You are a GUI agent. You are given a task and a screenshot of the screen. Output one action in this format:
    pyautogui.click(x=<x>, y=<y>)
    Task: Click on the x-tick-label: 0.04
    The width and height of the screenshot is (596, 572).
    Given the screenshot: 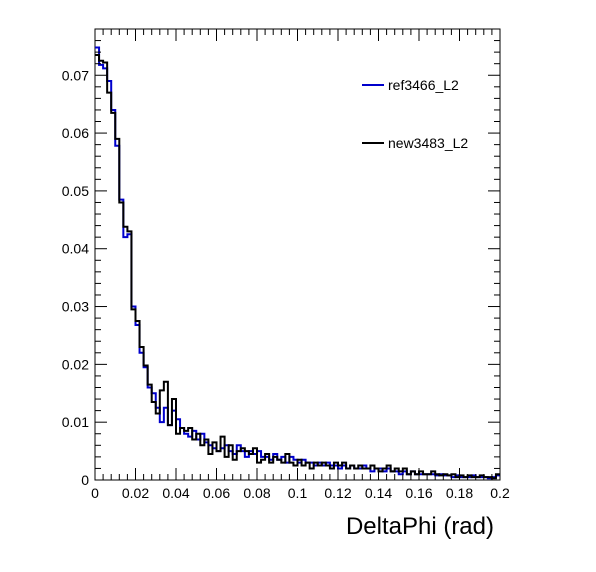 What is the action you would take?
    pyautogui.click(x=175, y=493)
    